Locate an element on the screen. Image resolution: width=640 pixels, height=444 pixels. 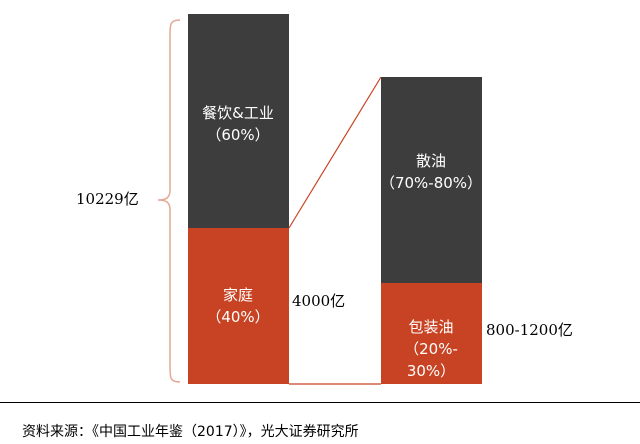
label-household: 家庭 is located at coordinates (238, 295).